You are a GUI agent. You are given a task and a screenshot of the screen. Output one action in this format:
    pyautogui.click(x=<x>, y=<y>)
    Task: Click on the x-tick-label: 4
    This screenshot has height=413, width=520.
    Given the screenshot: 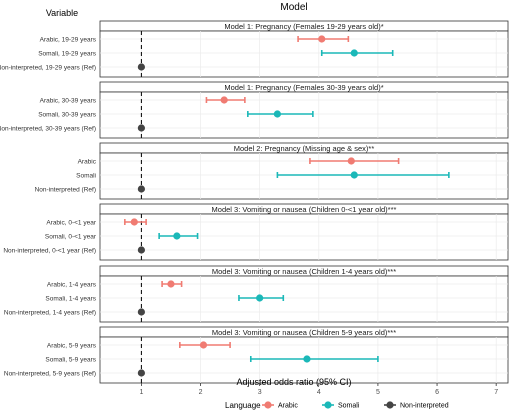 What is the action you would take?
    pyautogui.click(x=319, y=392)
    